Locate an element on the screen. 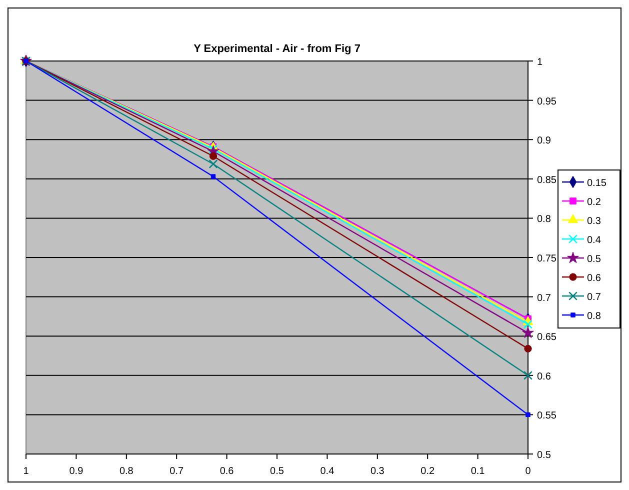 Image resolution: width=629 pixels, height=490 pixels. x-tick-label: 0.6 is located at coordinates (227, 471).